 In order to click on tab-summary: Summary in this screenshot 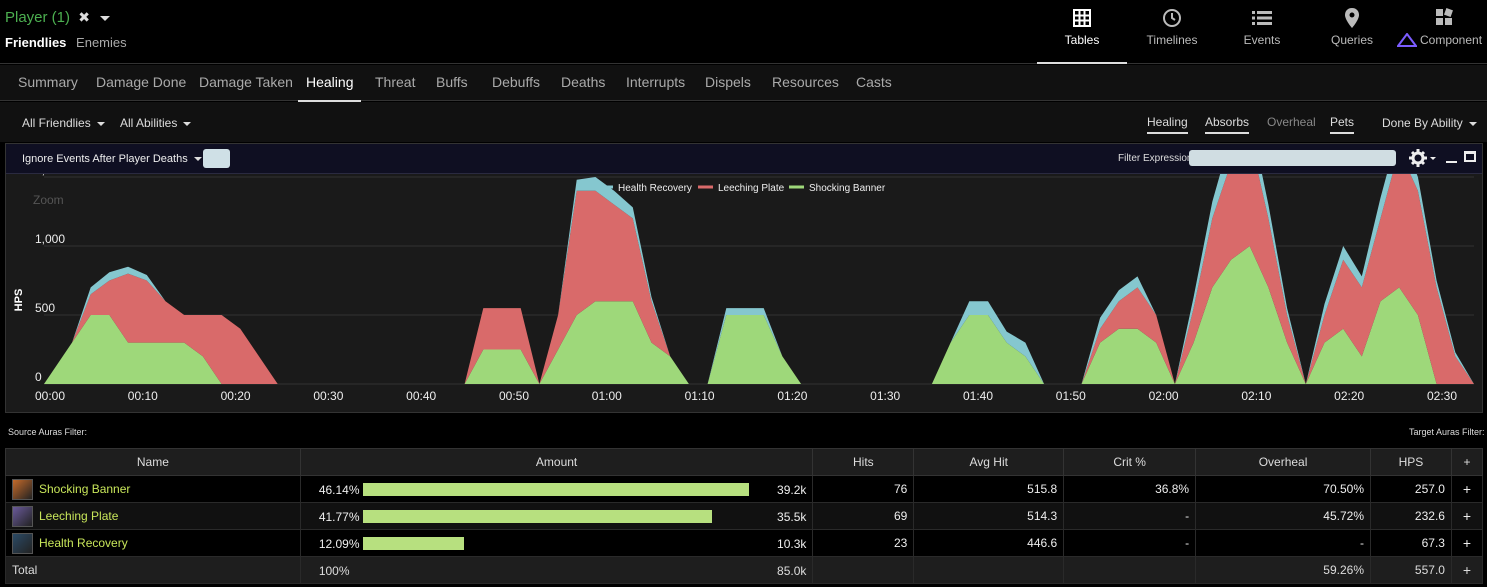, I will do `click(48, 82)`.